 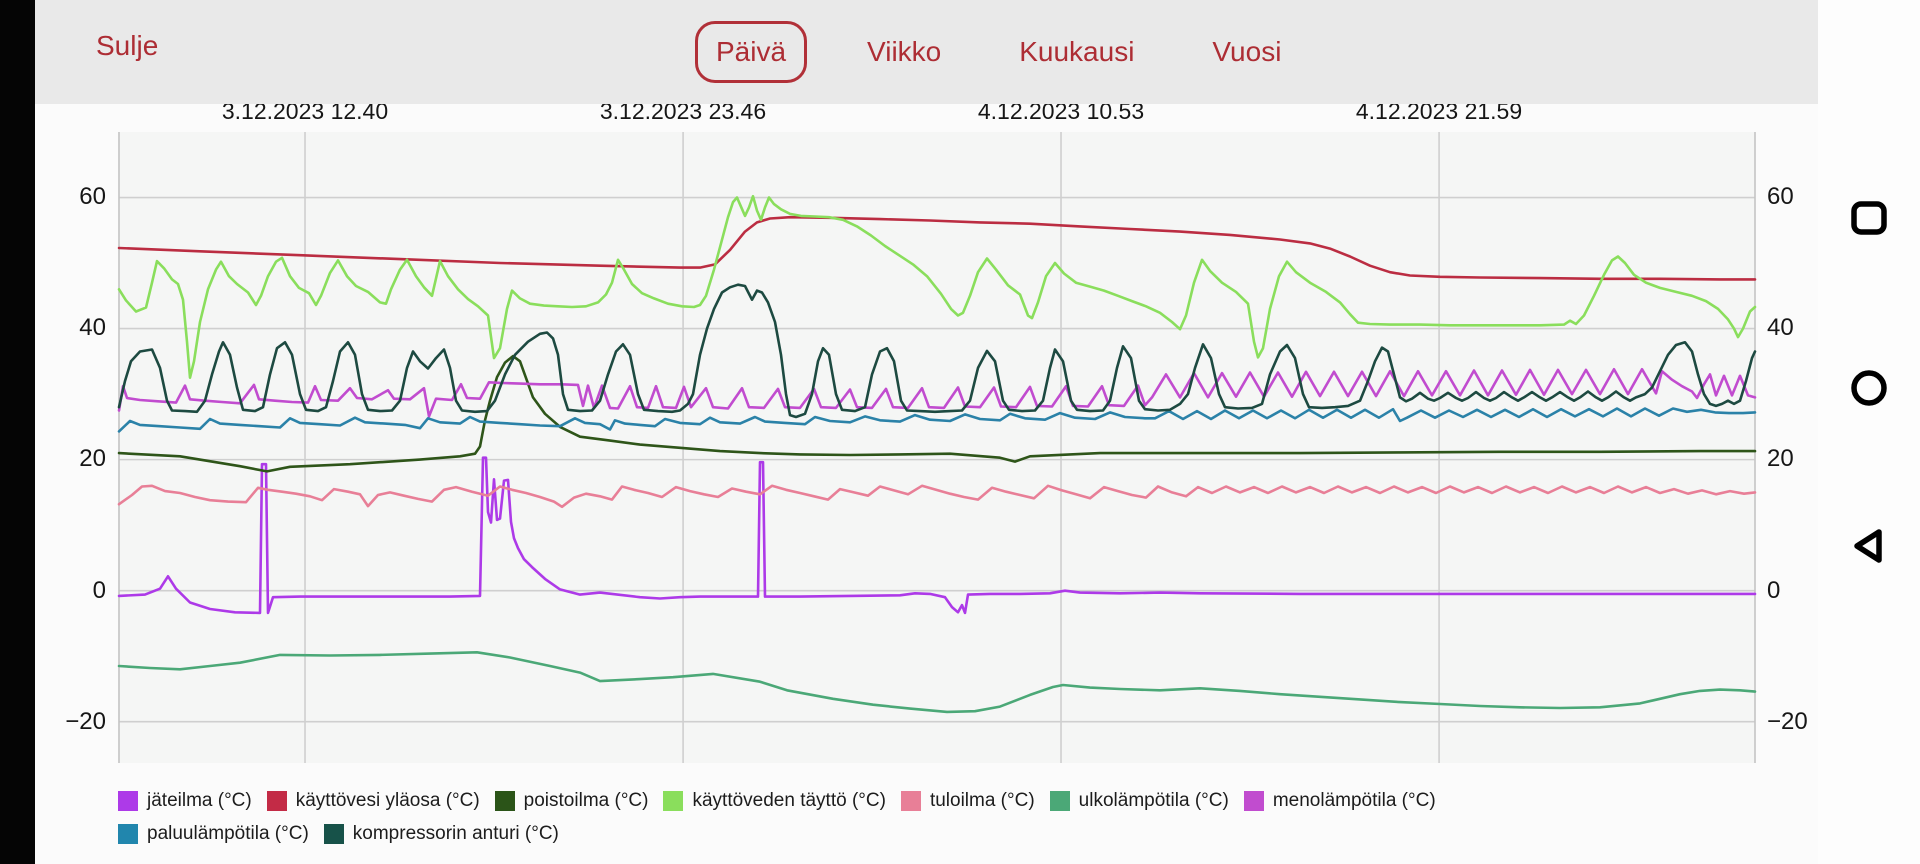 I want to click on y-tick-right-20: 20, so click(x=1780, y=458).